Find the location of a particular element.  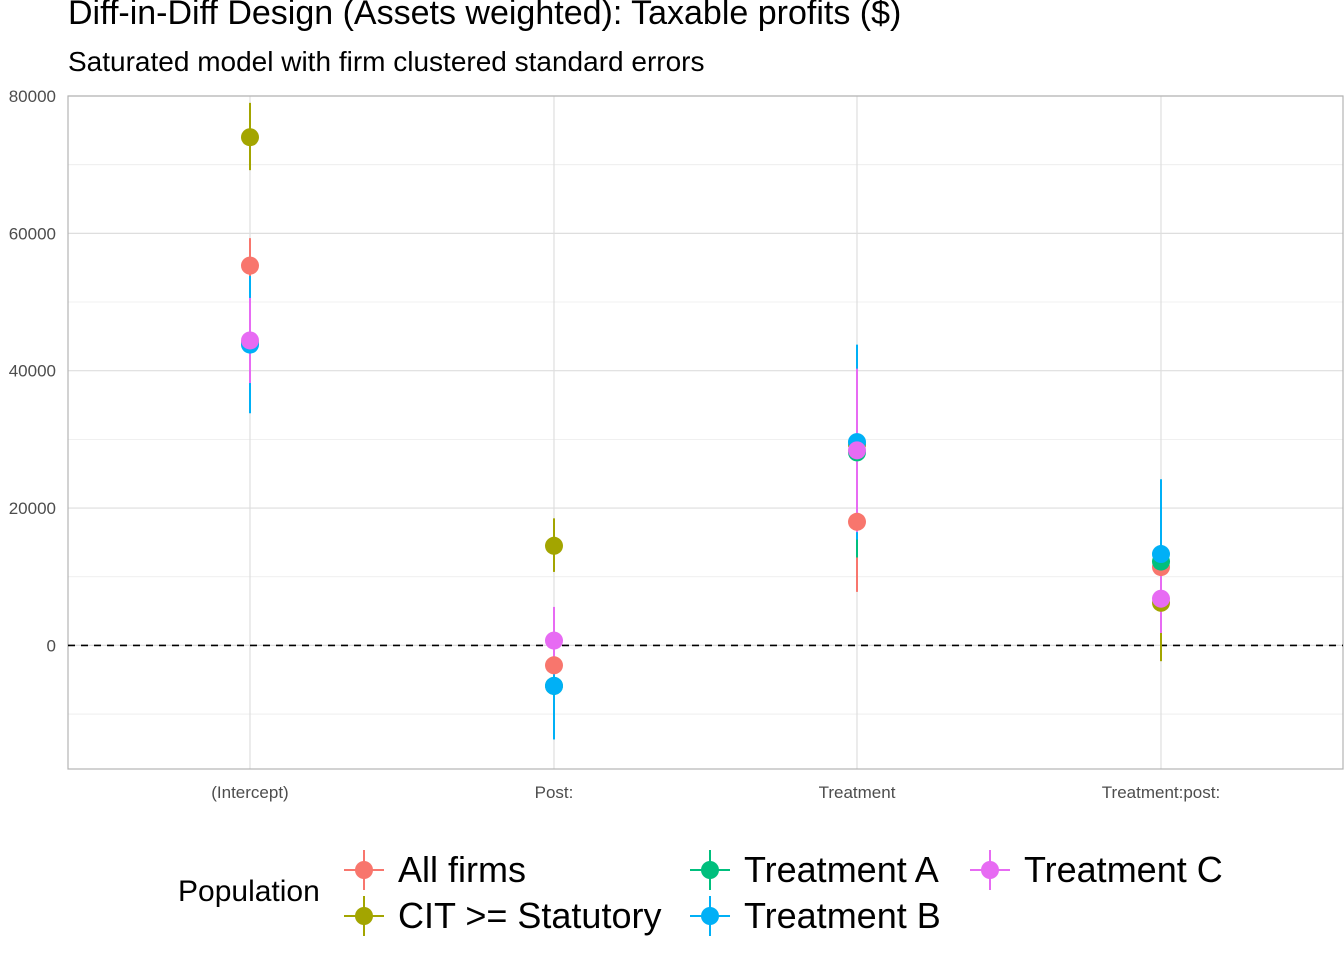

legend-item-treatment-a: Treatment A is located at coordinates (814, 870).